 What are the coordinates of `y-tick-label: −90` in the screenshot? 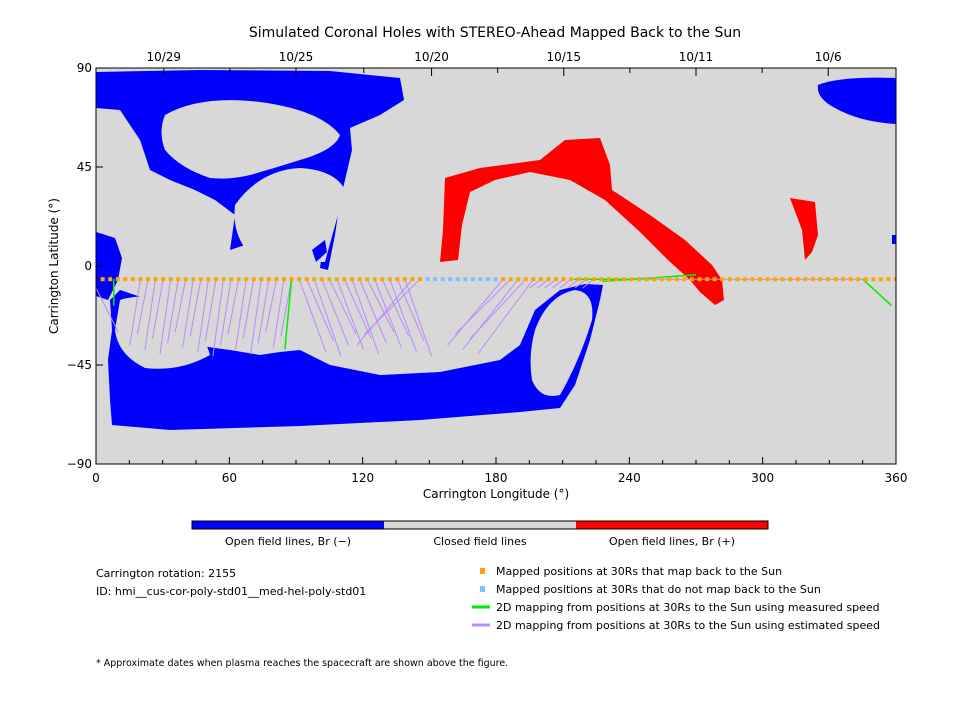 It's located at (79, 464).